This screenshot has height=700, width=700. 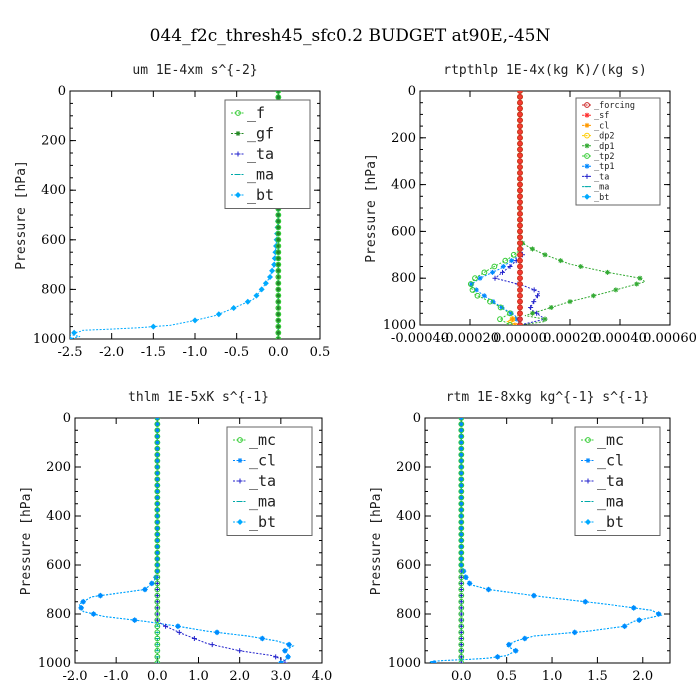 I want to click on y-tick-label: 200, so click(x=58, y=467).